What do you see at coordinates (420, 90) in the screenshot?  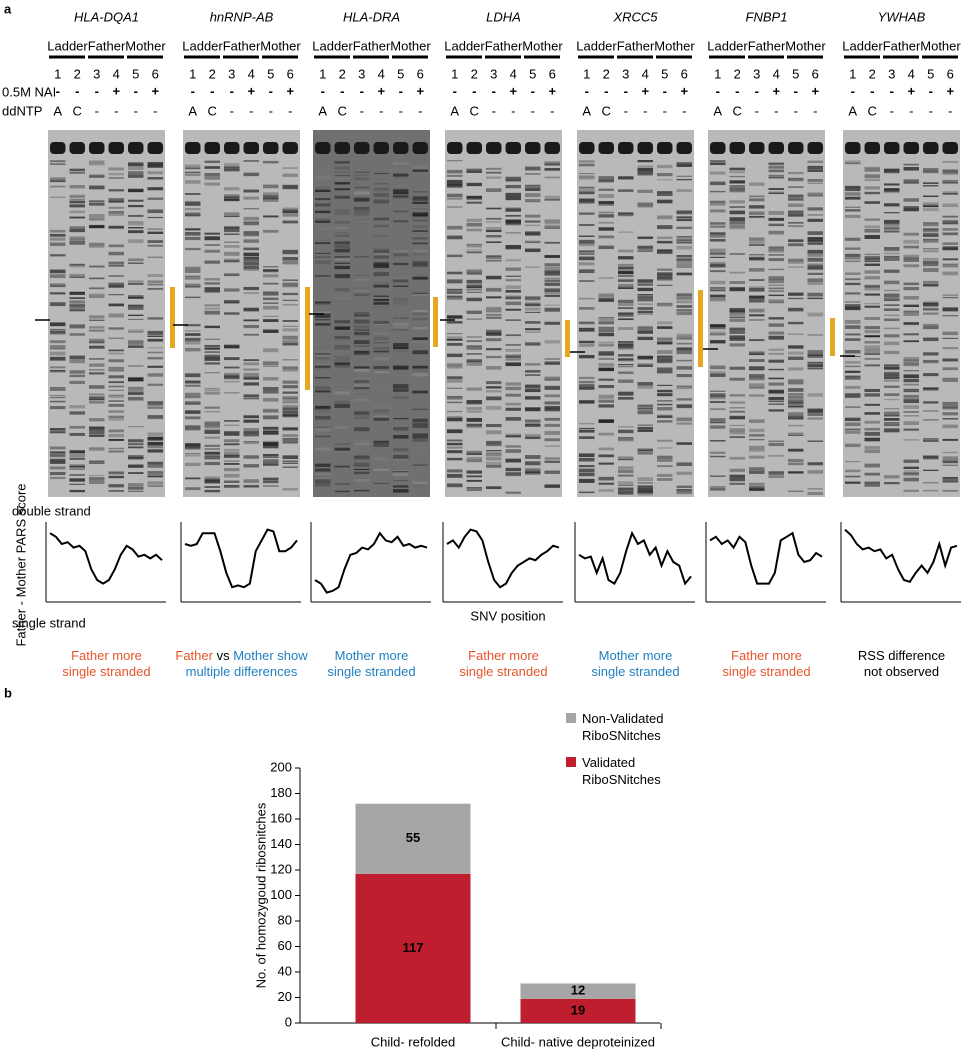 I see `nai-symbol: +` at bounding box center [420, 90].